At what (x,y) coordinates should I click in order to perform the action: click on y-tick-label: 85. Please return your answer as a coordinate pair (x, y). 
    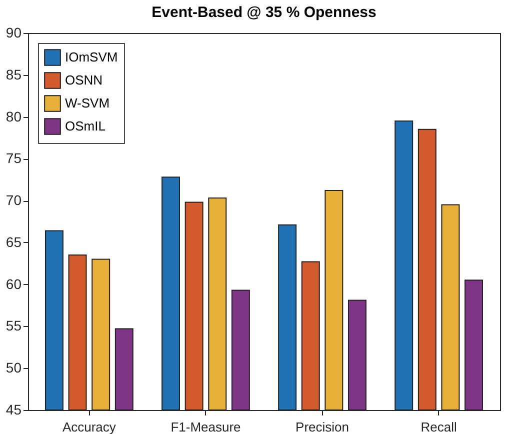
    Looking at the image, I should click on (14, 74).